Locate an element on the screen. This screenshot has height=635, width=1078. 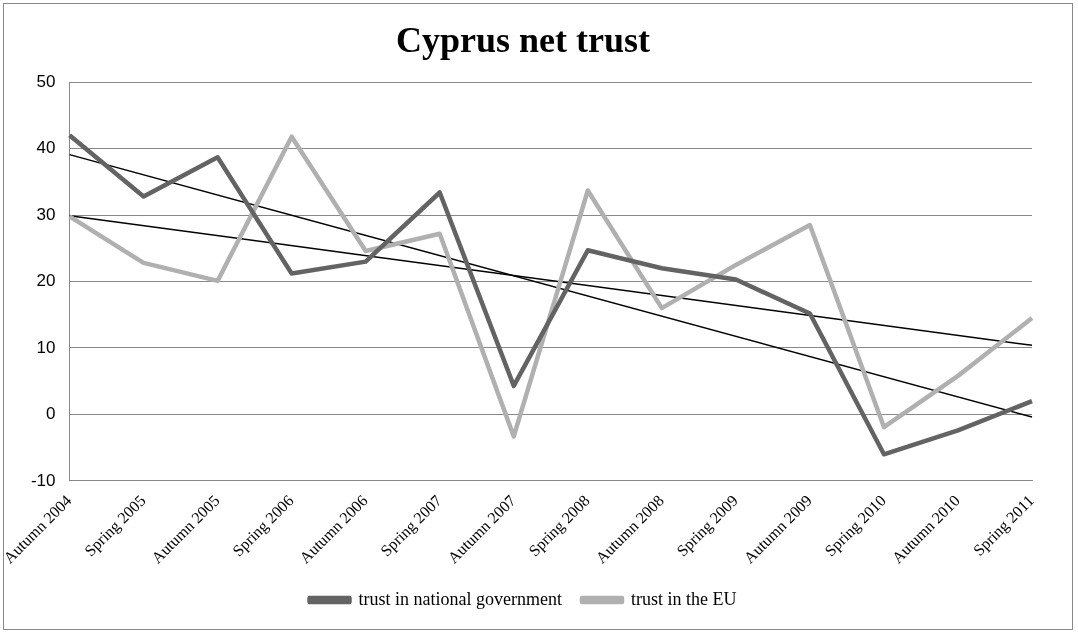
y-tick-label: 40 is located at coordinates (46, 148).